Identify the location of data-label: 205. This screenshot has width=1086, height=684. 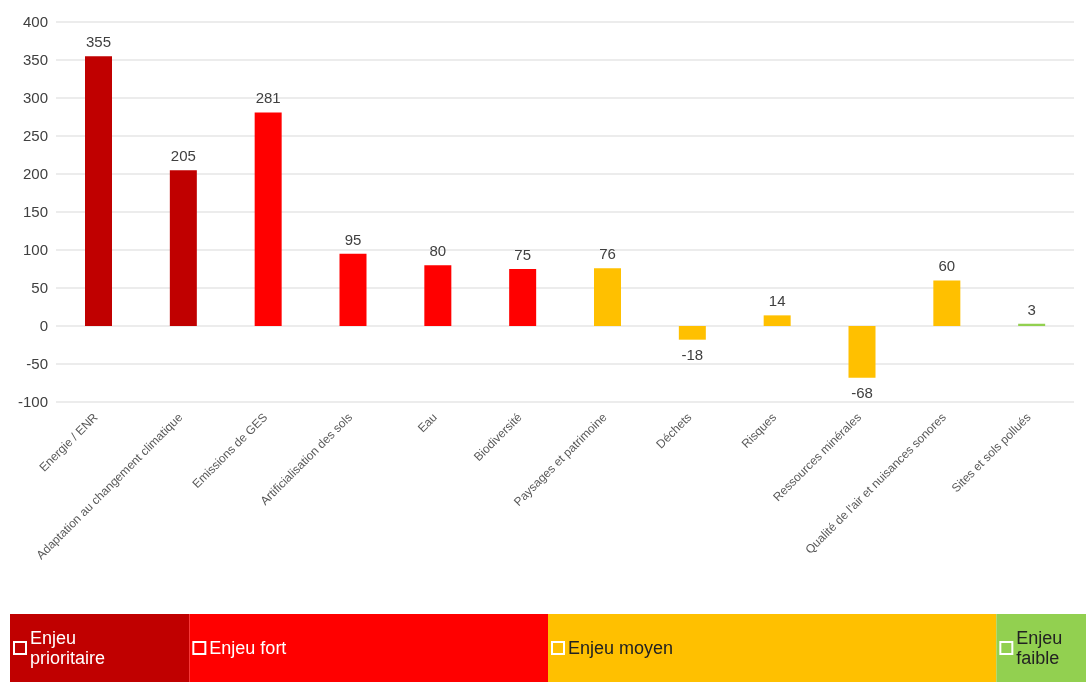
(183, 156).